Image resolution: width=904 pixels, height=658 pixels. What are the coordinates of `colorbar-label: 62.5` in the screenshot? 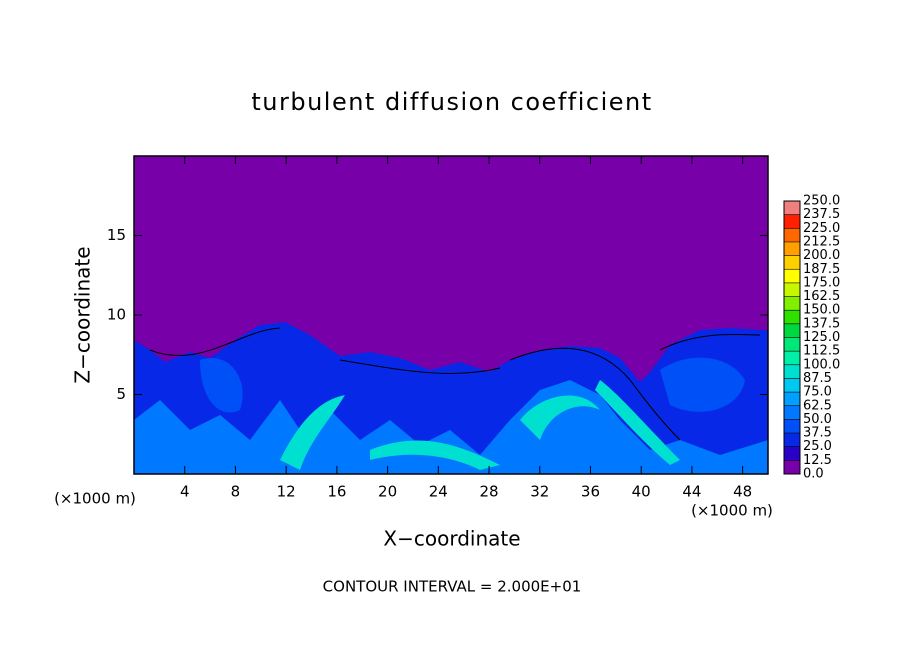 It's located at (817, 405).